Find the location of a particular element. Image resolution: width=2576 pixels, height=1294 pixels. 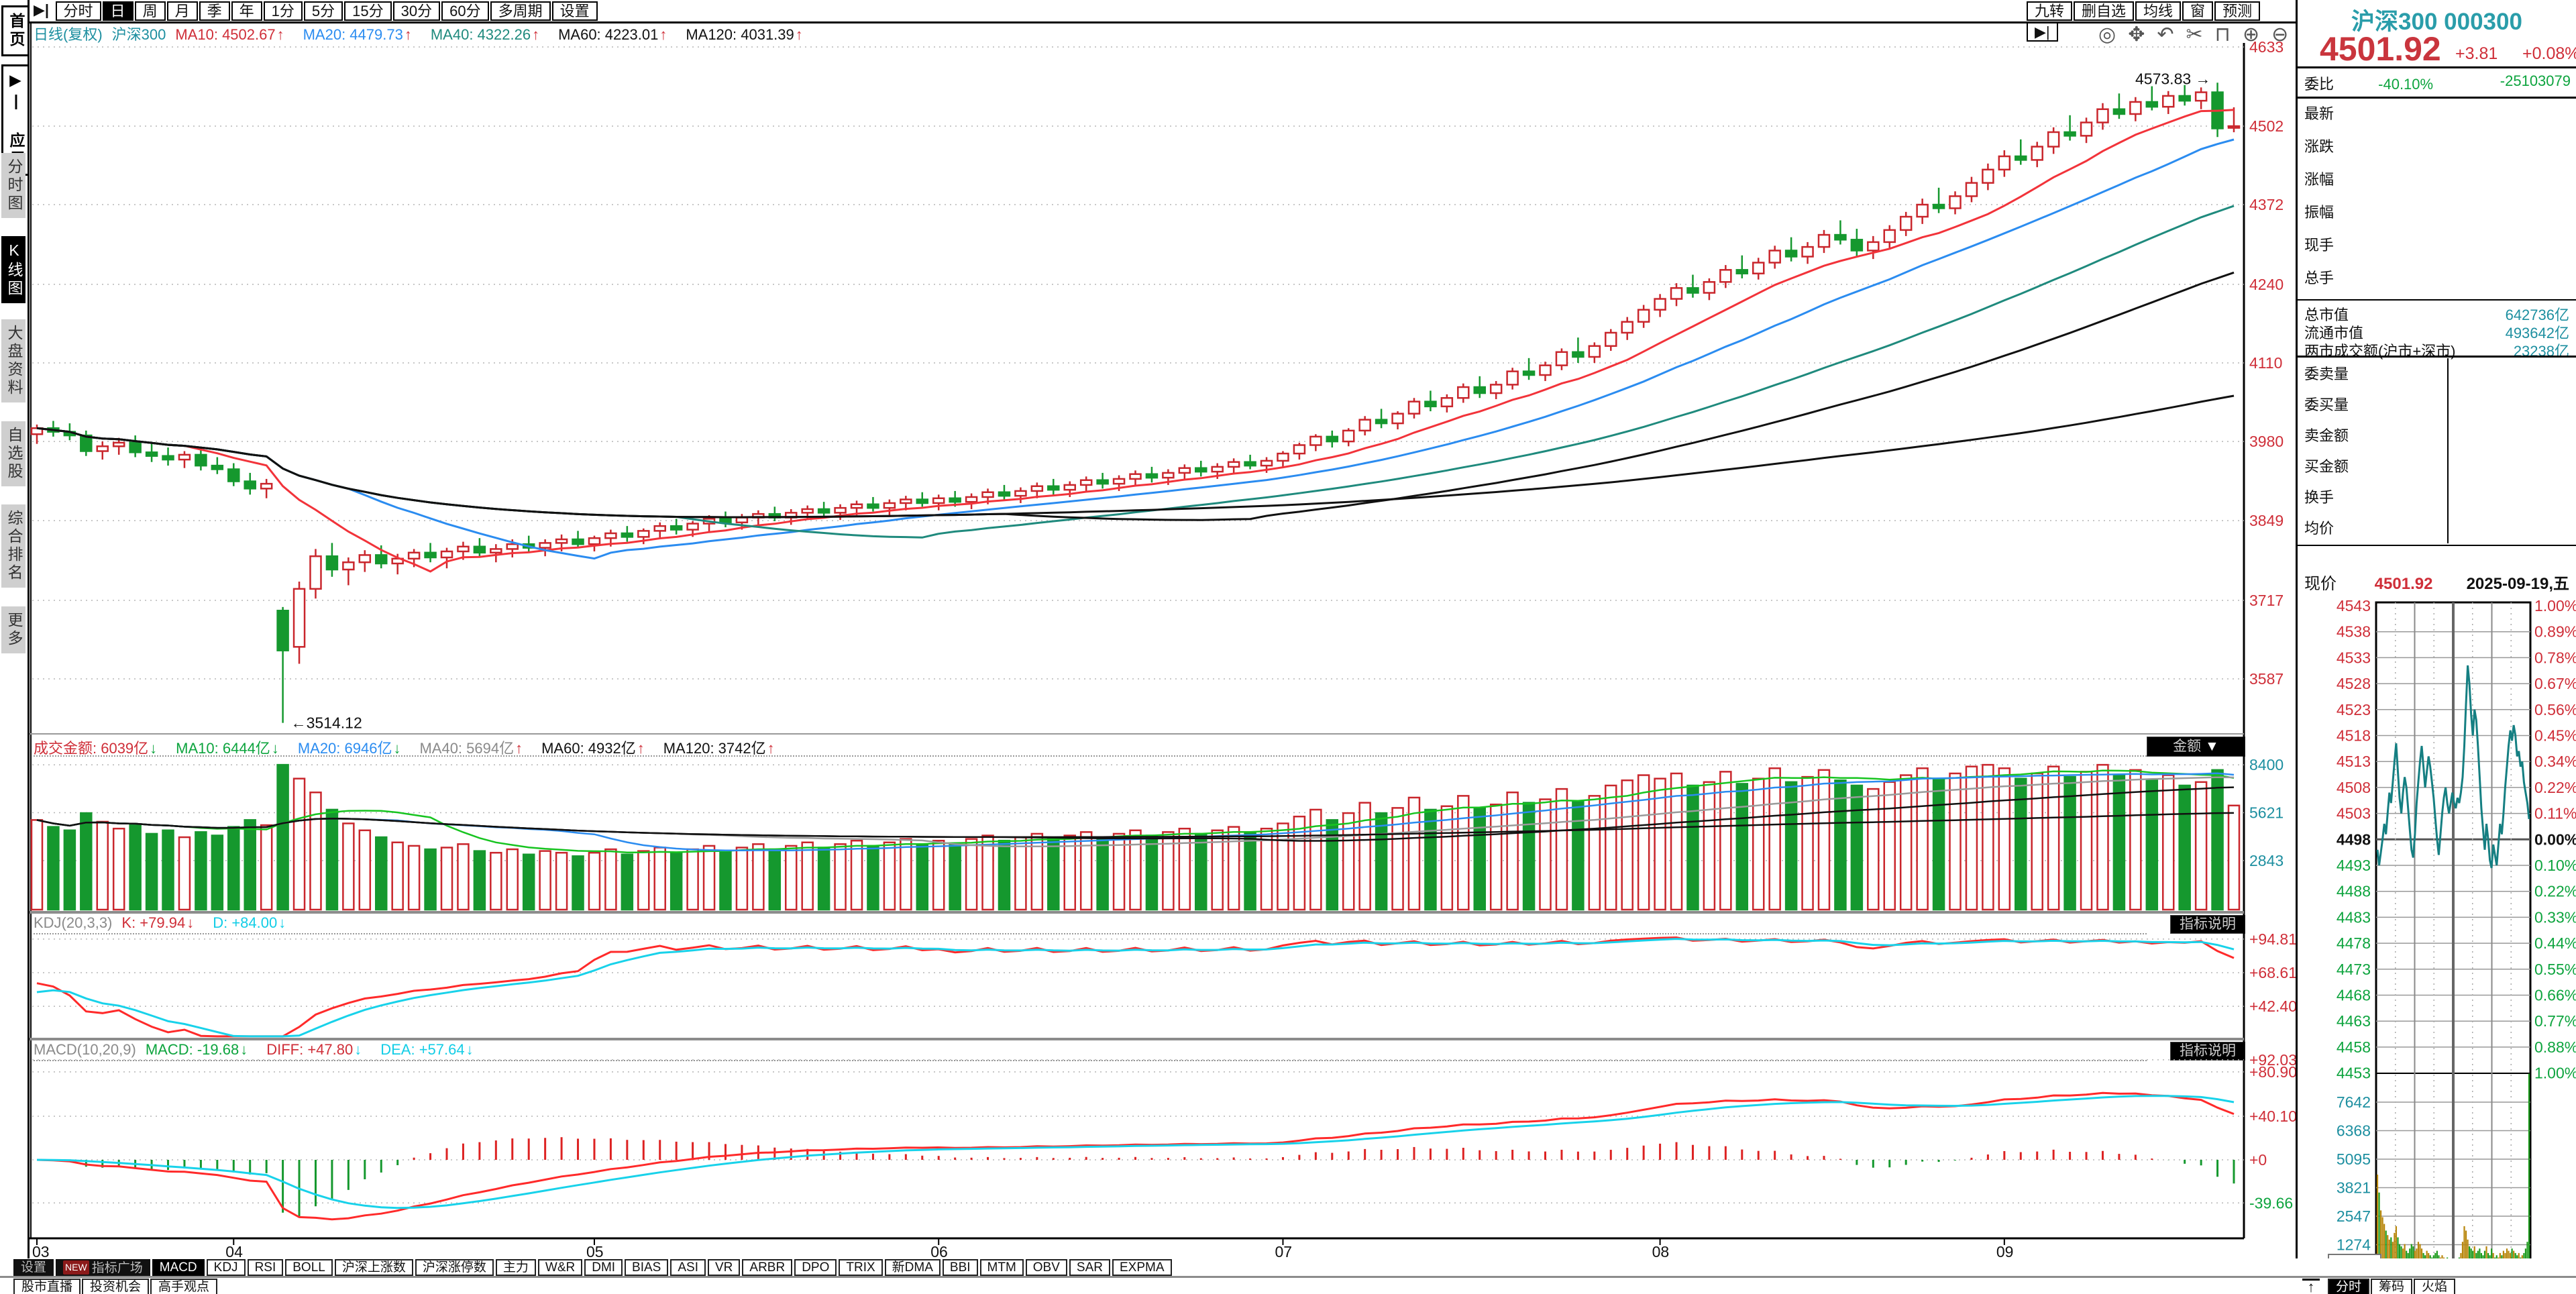

indicator-tab-MACD: MACD is located at coordinates (178, 1267).